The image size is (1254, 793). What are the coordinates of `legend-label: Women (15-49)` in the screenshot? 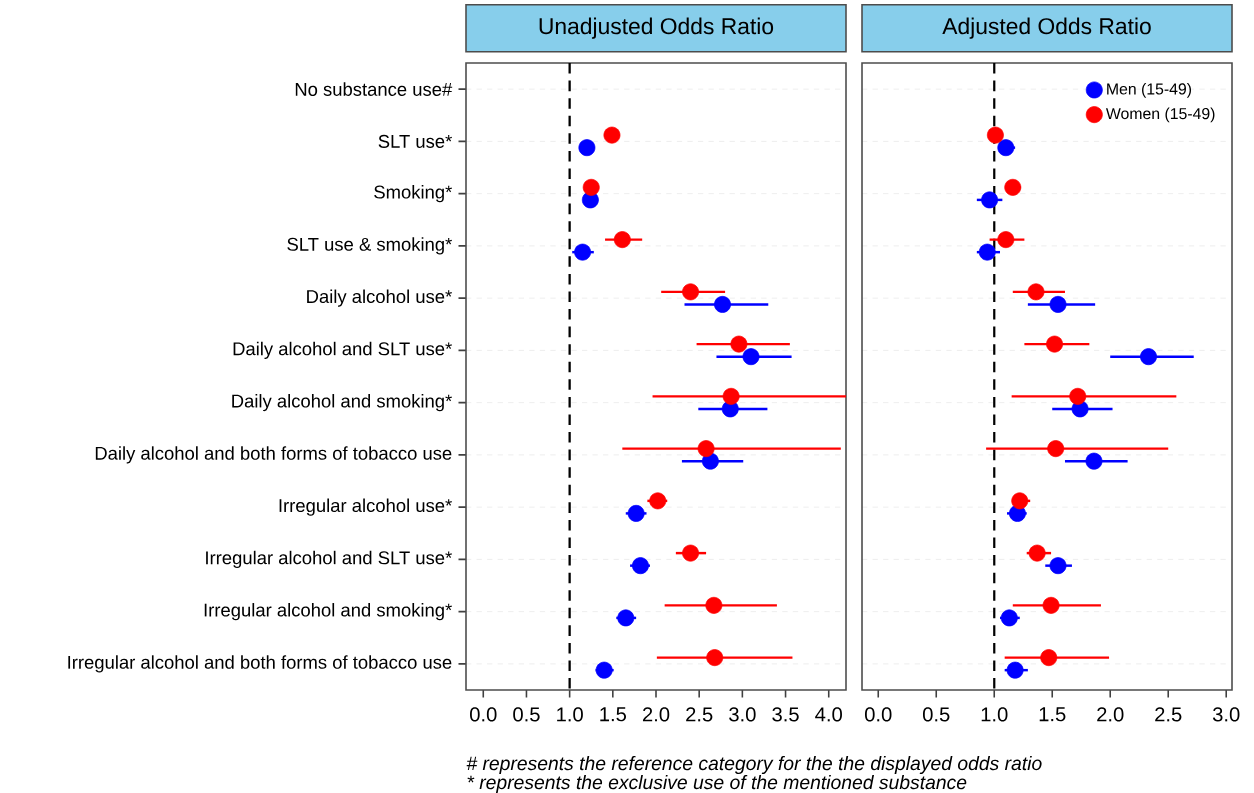 It's located at (1160, 115).